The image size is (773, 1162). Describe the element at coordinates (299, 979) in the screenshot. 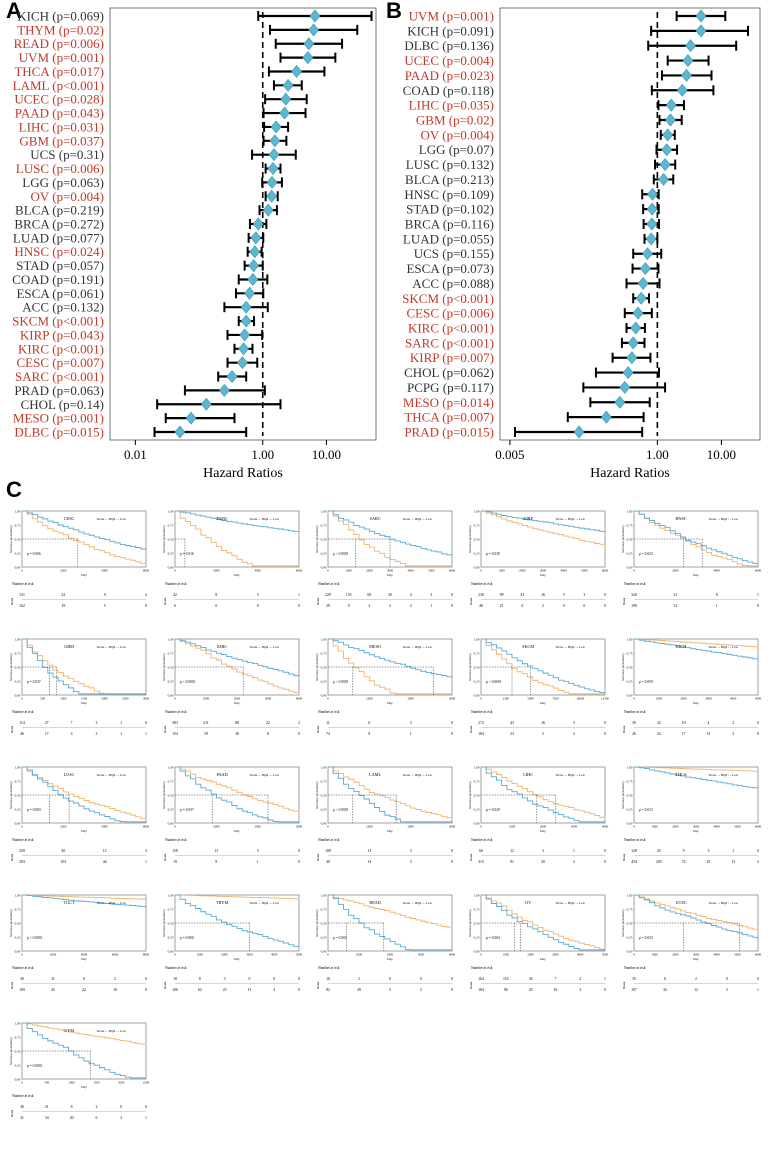

I see `km-risk-high-value: 0` at that location.